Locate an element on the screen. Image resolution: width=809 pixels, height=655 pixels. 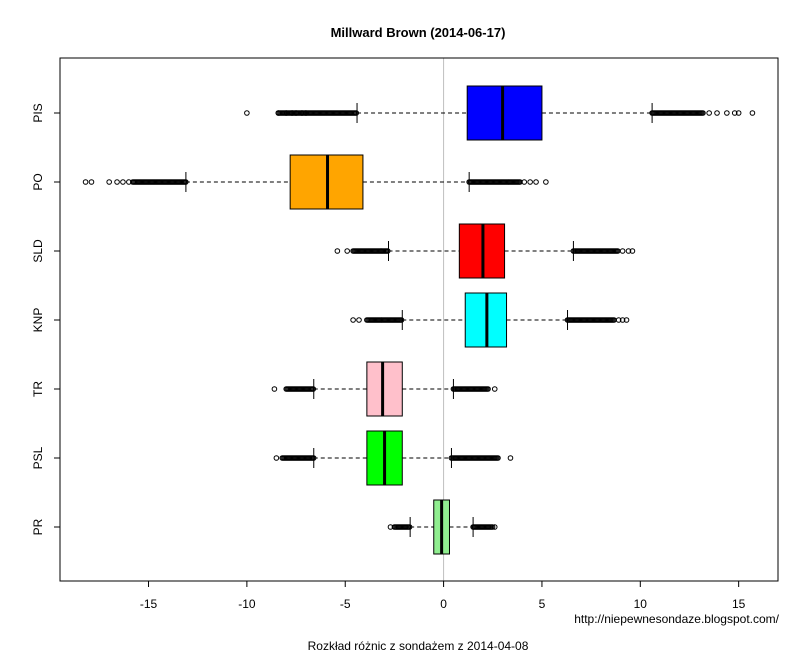
box-group-pis is located at coordinates (500, 113).